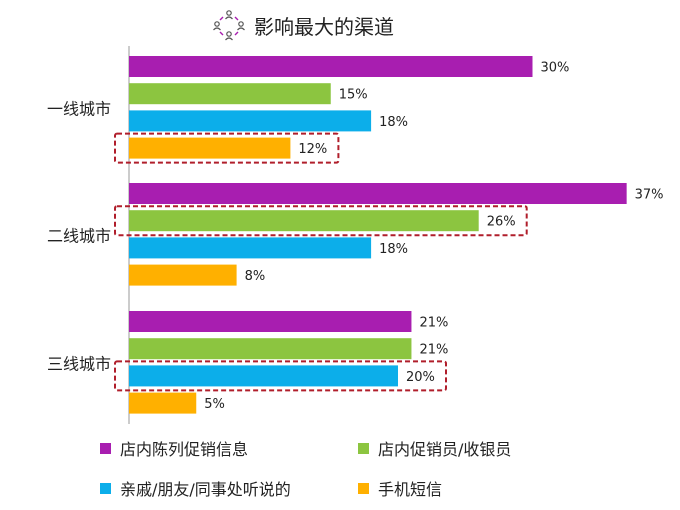  I want to click on legend-label: 店内促销员/收银员, so click(445, 449).